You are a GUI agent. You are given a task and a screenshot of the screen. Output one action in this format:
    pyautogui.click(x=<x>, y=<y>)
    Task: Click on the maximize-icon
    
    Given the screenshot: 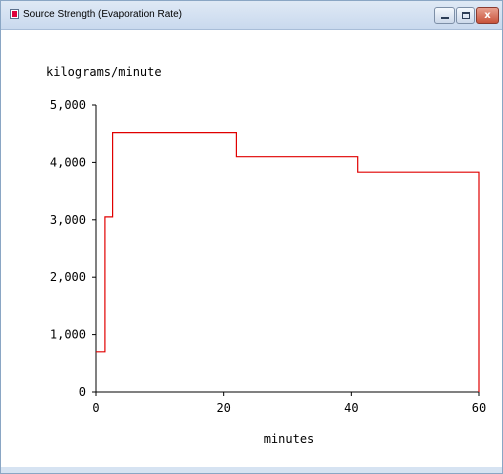 What is the action you would take?
    pyautogui.click(x=466, y=15)
    